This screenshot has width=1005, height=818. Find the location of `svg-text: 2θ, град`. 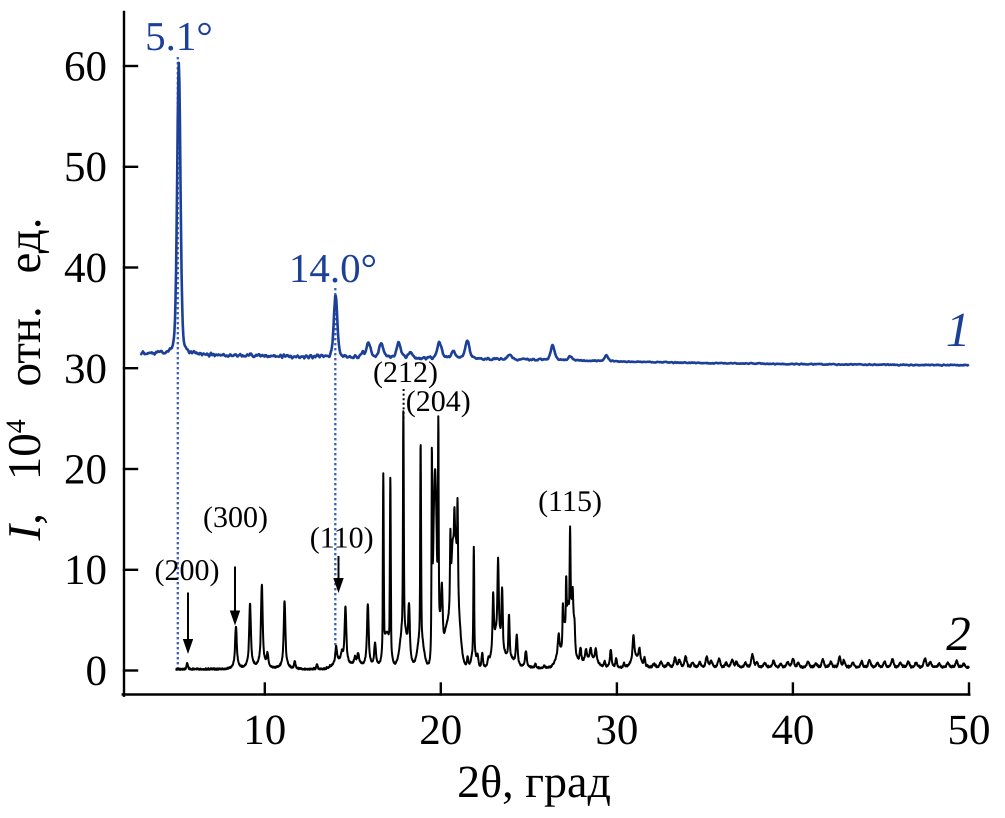

svg-text: 2θ, град is located at coordinates (534, 781).